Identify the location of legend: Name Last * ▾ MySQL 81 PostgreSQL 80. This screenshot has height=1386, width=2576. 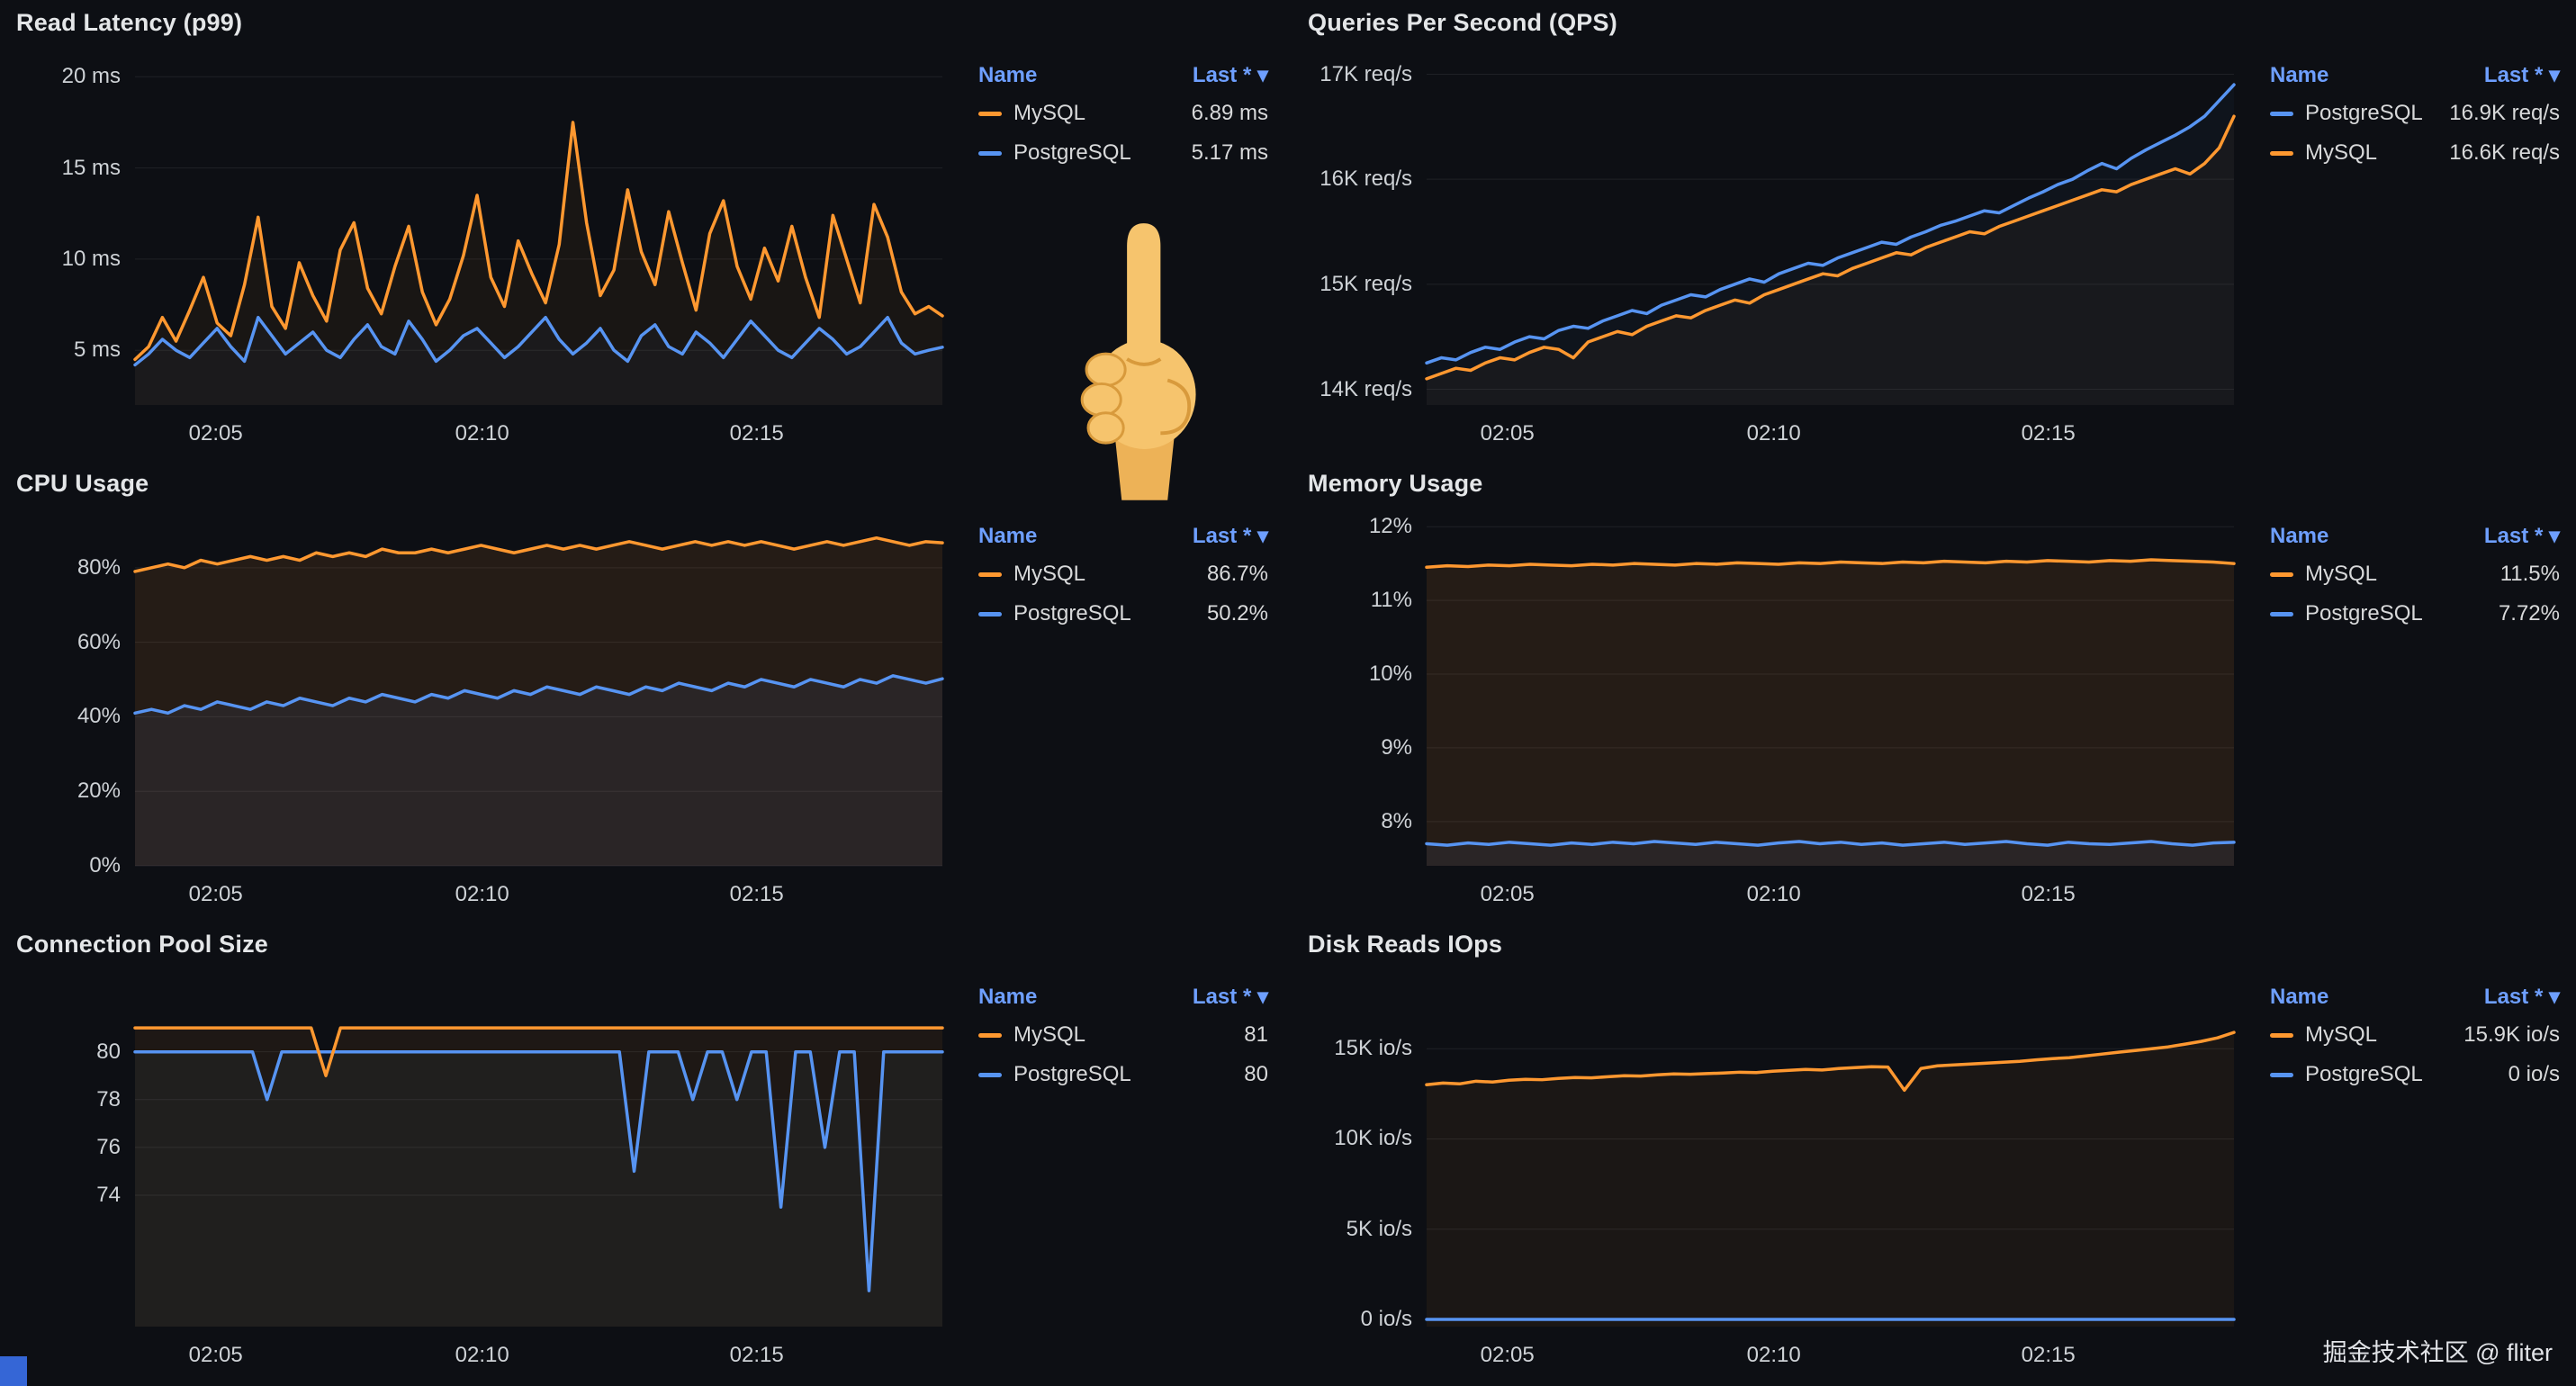
(1123, 1174).